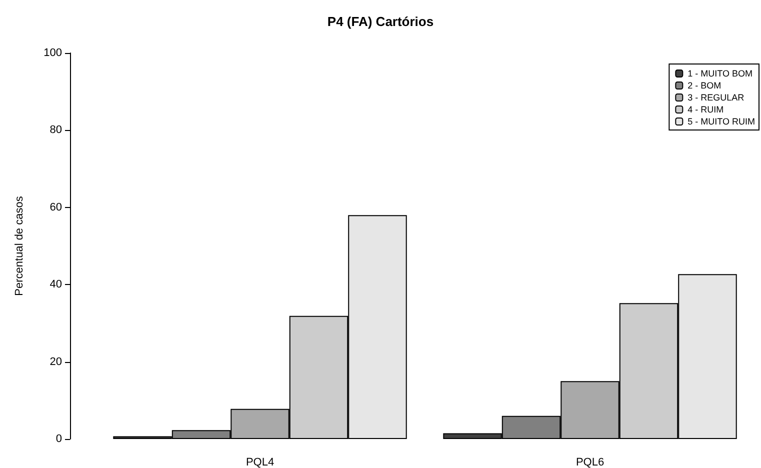 Image resolution: width=761 pixels, height=468 pixels. I want to click on x-tick-label: PQL4, so click(260, 462).